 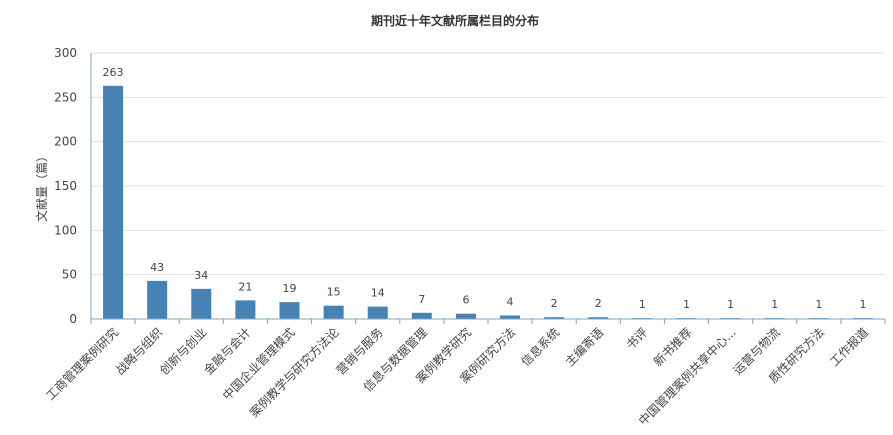 I want to click on y-axis-label: 文献量（篇）, so click(x=41, y=186).